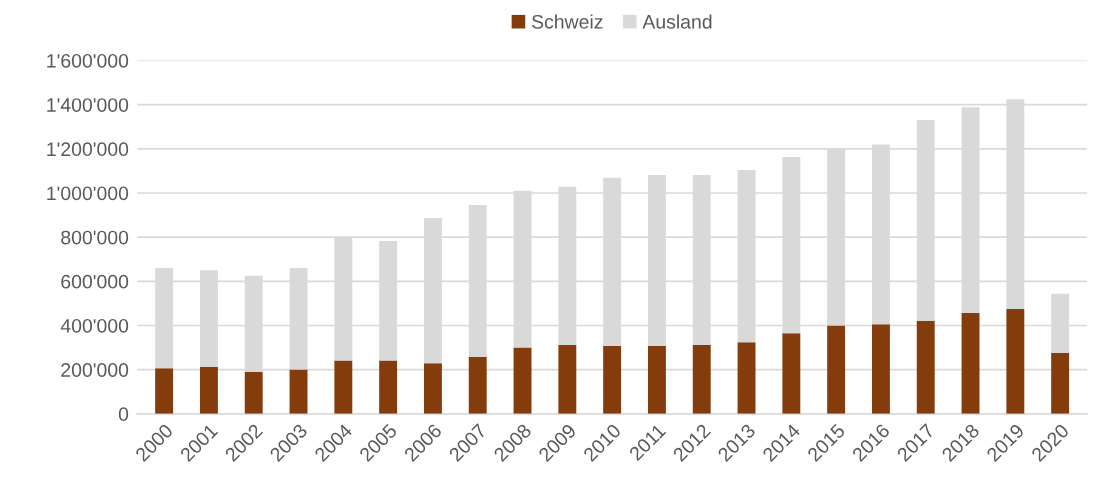 The width and height of the screenshot is (1098, 484). I want to click on y-tick-label: 1'200'000, so click(88, 149).